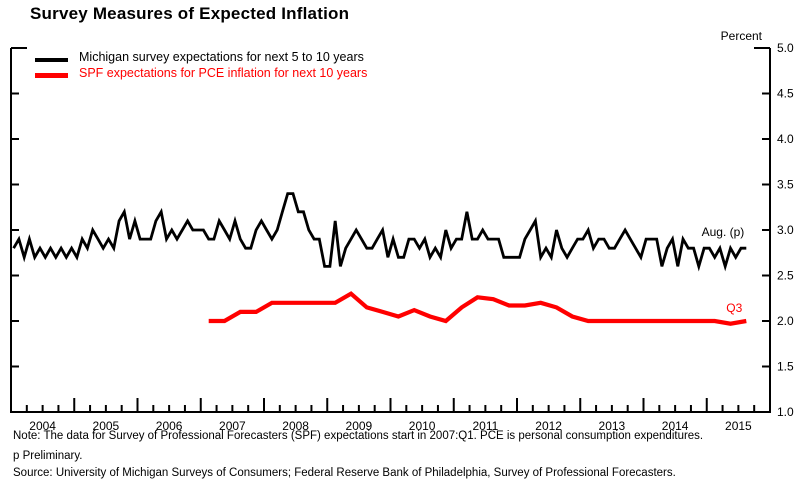 This screenshot has height=486, width=800. What do you see at coordinates (359, 426) in the screenshot?
I see `x-tick-label: 2009` at bounding box center [359, 426].